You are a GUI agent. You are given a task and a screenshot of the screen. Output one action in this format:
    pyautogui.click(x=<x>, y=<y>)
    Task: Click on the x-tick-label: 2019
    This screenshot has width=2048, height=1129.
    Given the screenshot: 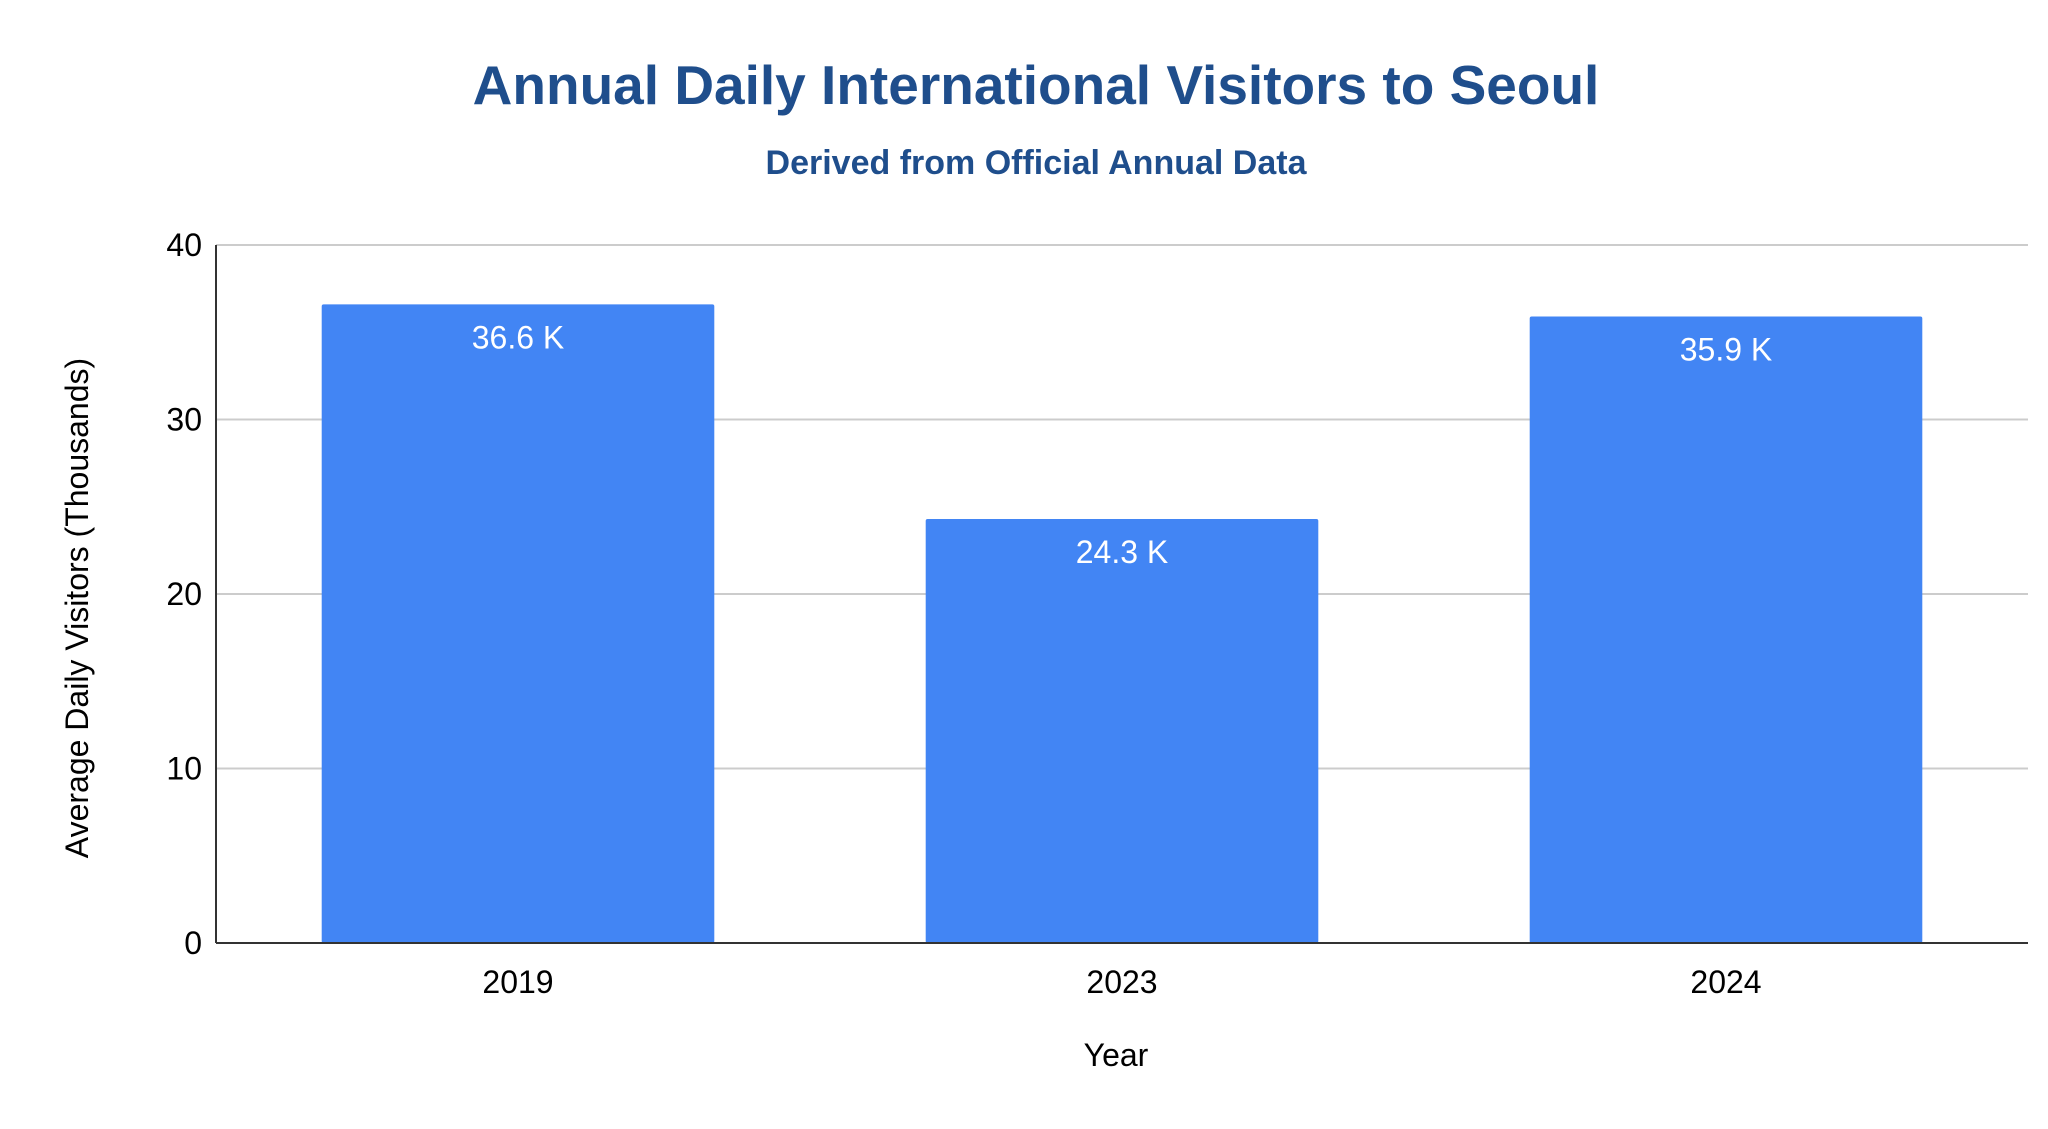 What is the action you would take?
    pyautogui.click(x=517, y=982)
    